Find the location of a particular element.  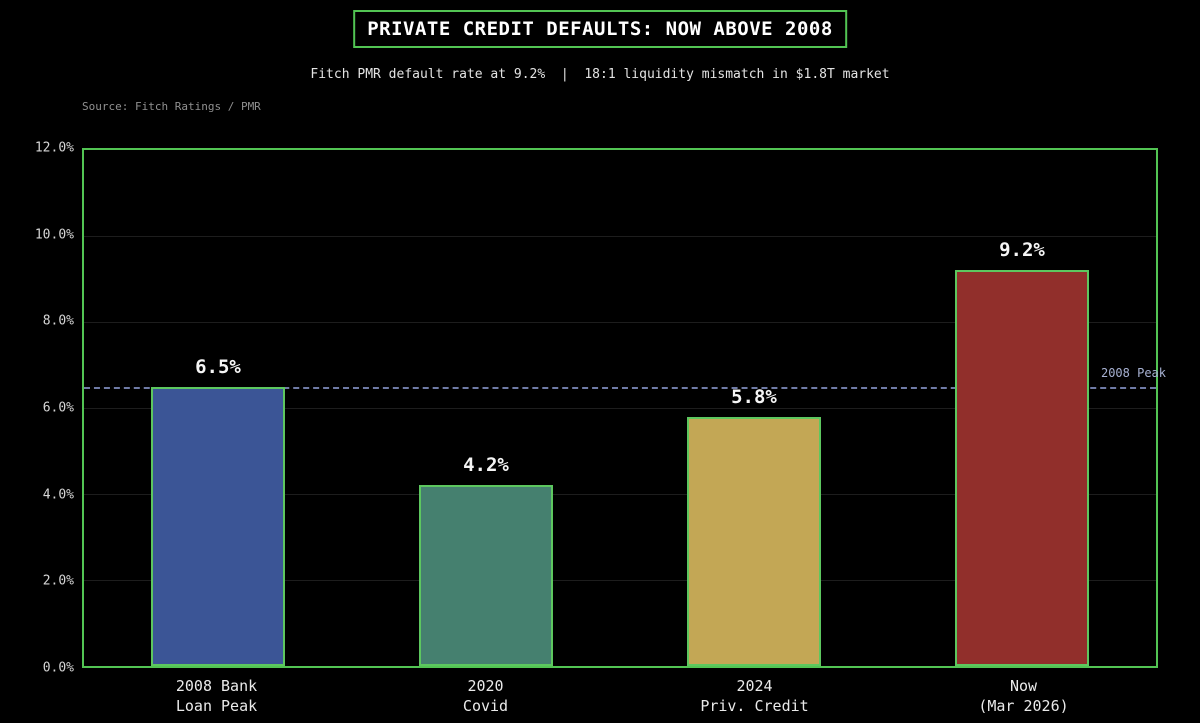

x-axis-label: Now (Mar 2026) is located at coordinates (1023, 696).